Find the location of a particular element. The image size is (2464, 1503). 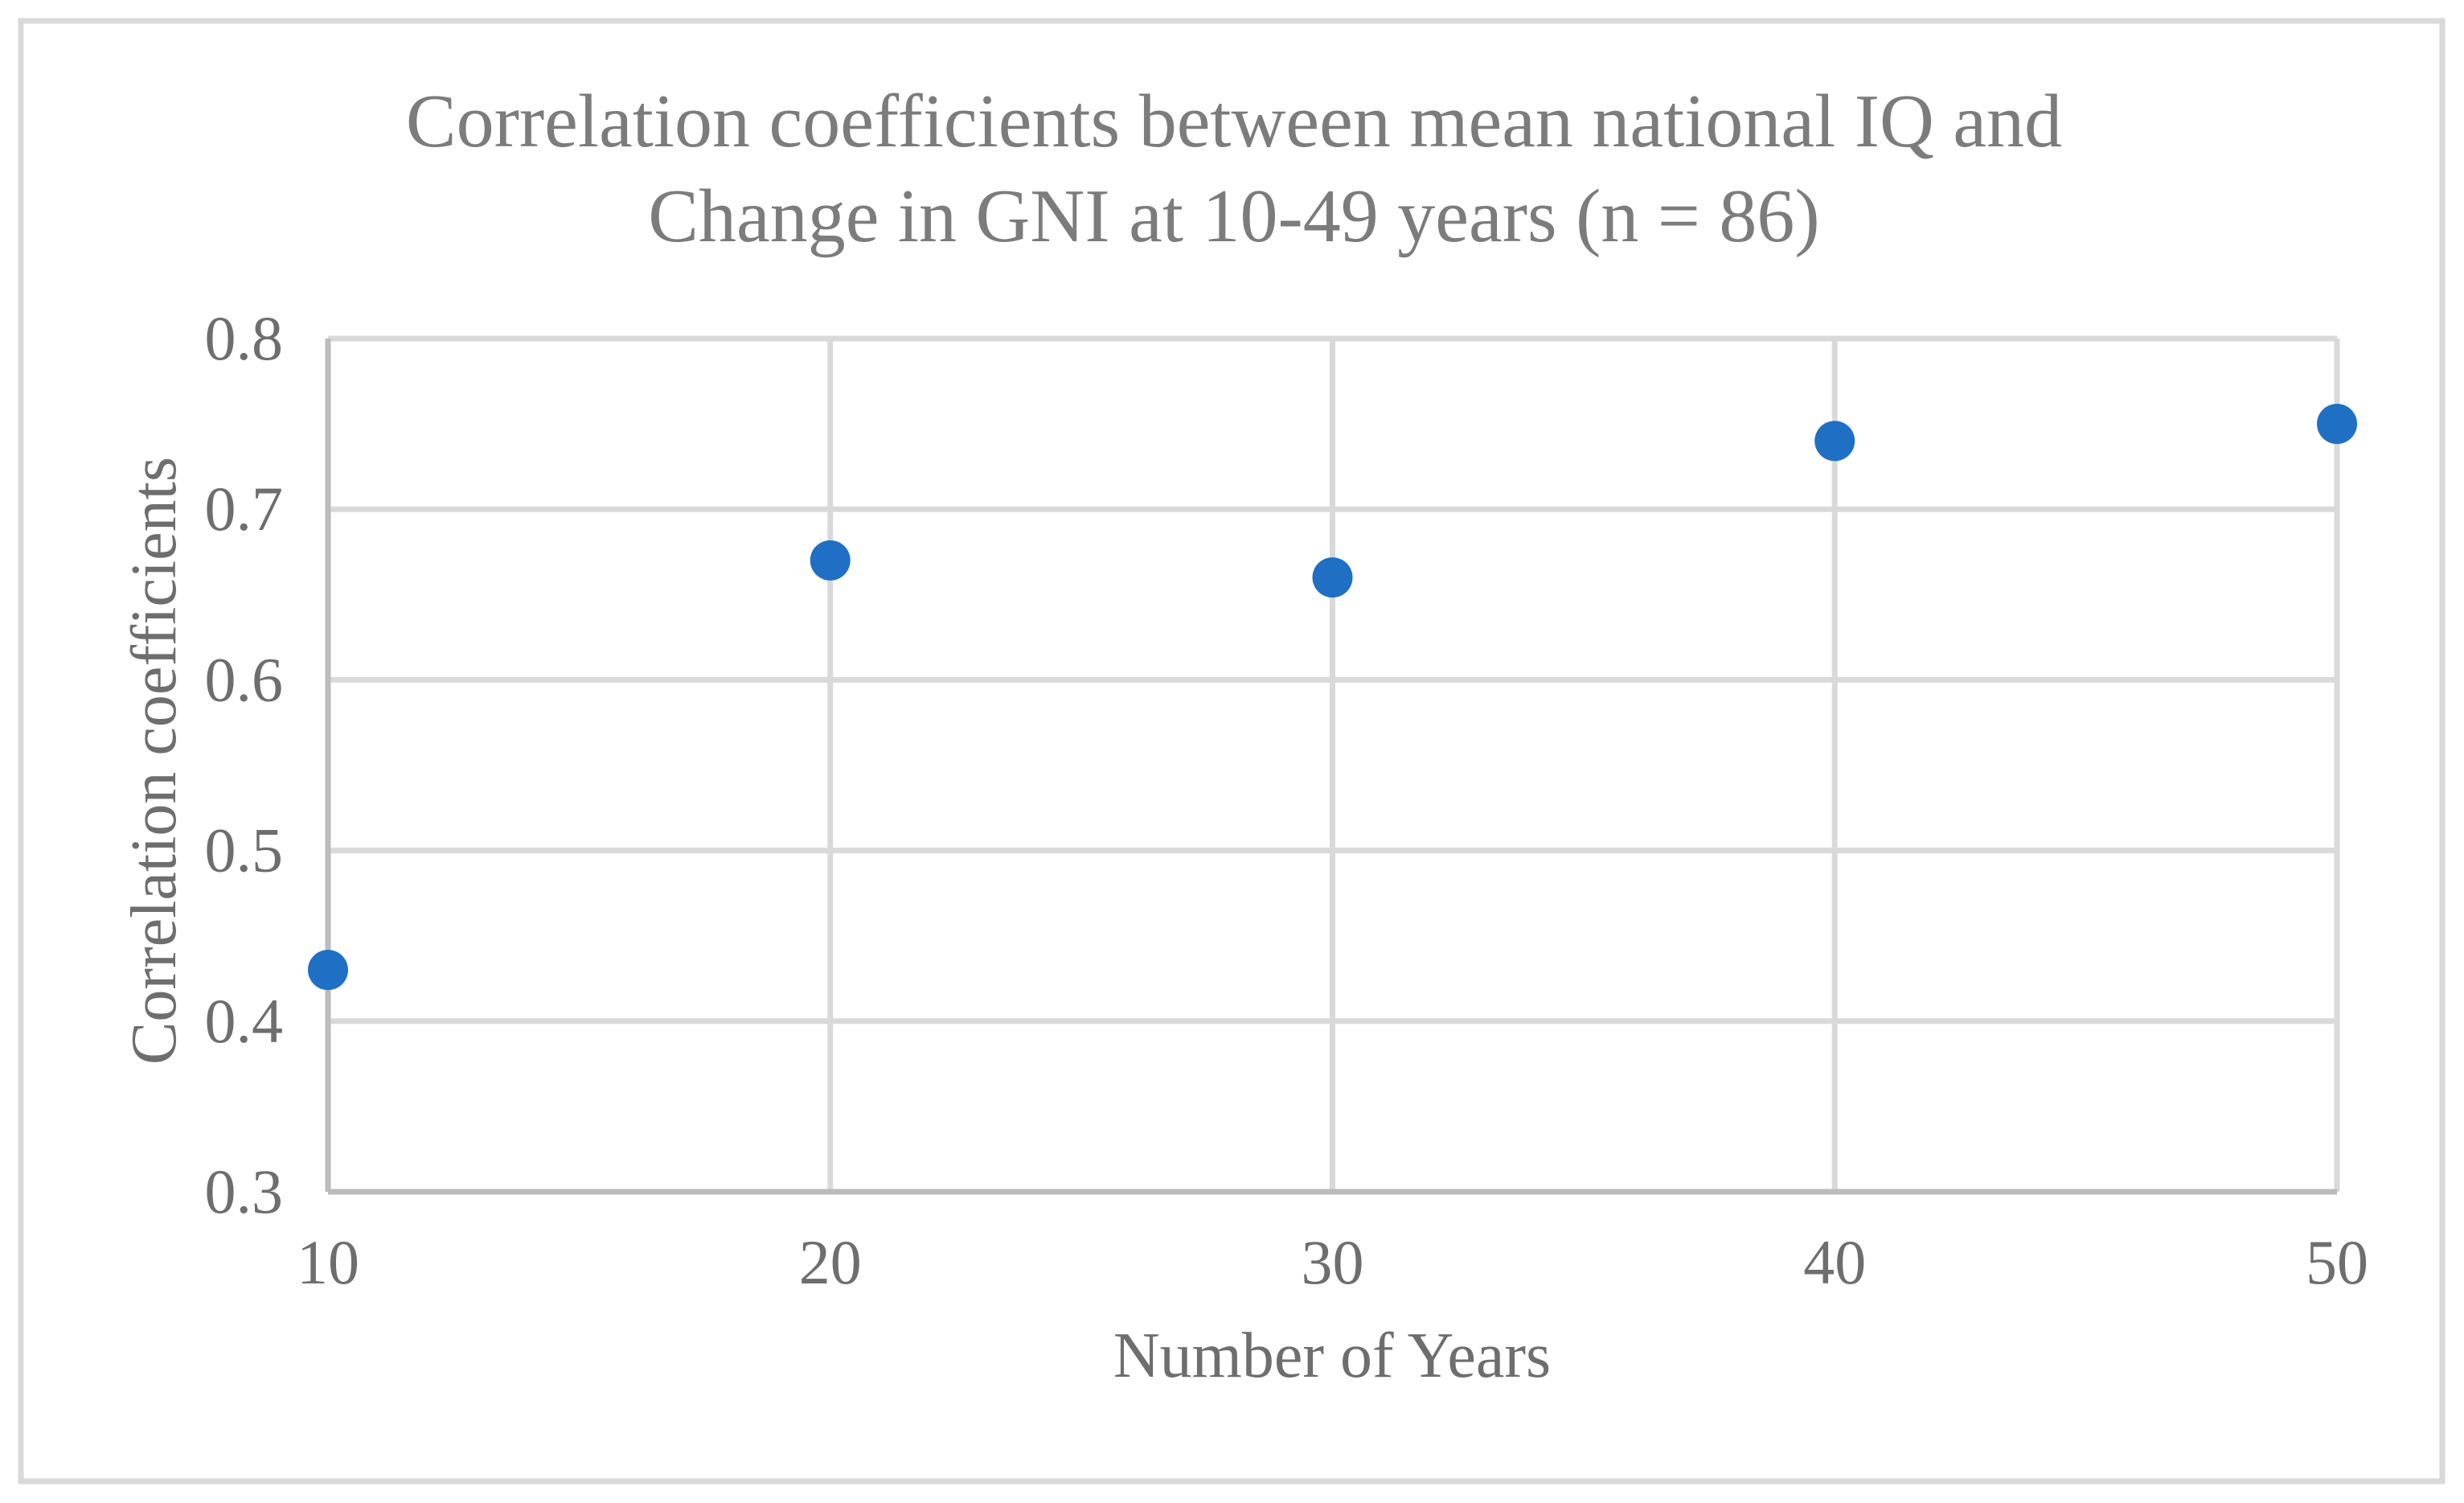

y-tick-label: 0.5 is located at coordinates (244, 850).